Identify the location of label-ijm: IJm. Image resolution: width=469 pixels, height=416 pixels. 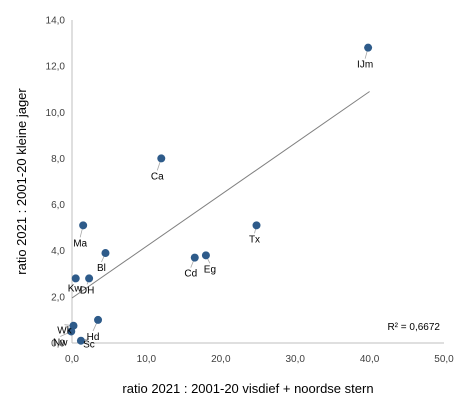
(365, 65).